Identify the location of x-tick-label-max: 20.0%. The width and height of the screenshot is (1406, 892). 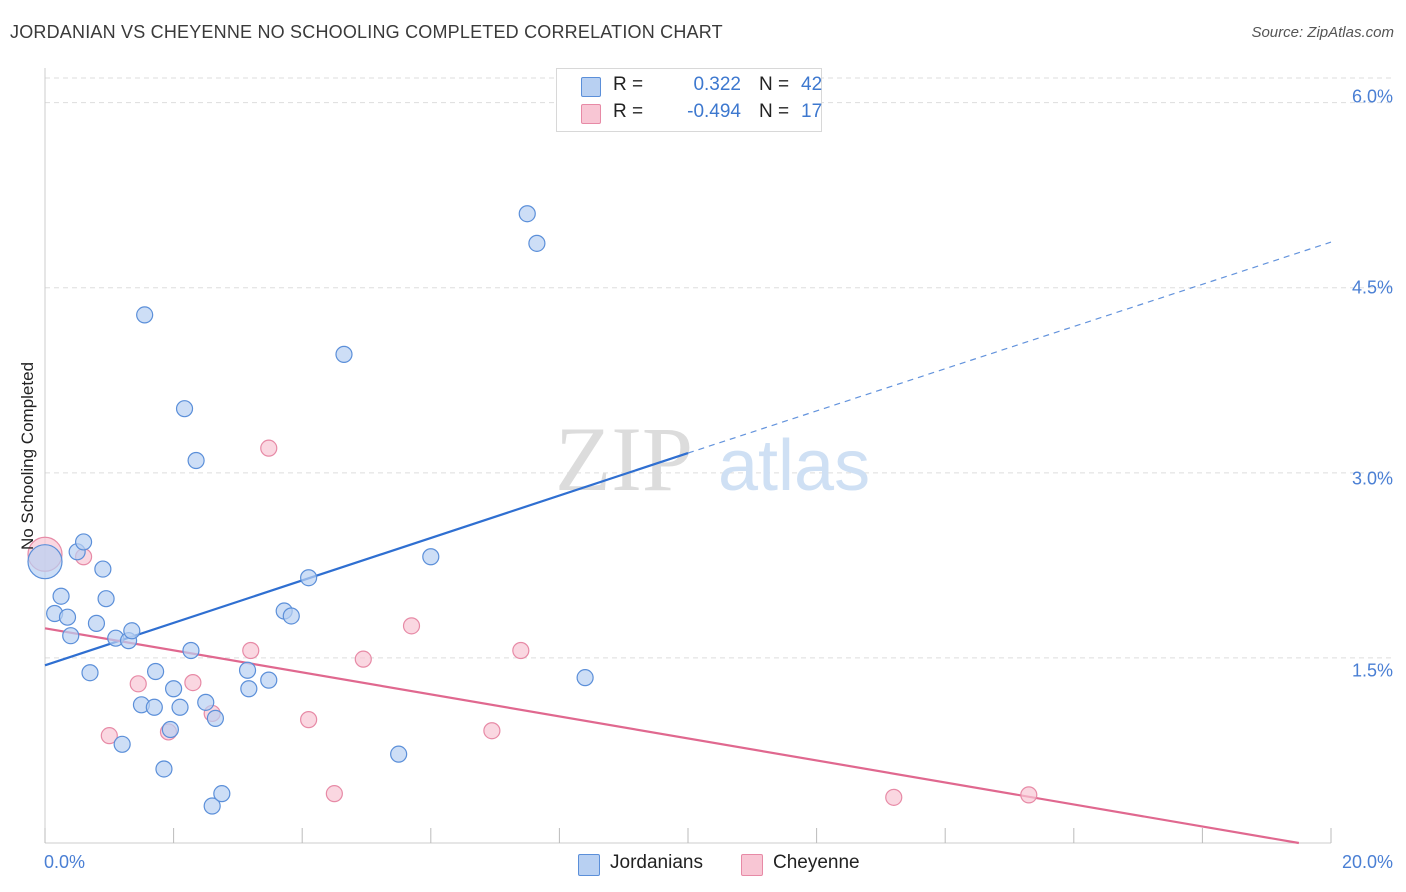
(1367, 862).